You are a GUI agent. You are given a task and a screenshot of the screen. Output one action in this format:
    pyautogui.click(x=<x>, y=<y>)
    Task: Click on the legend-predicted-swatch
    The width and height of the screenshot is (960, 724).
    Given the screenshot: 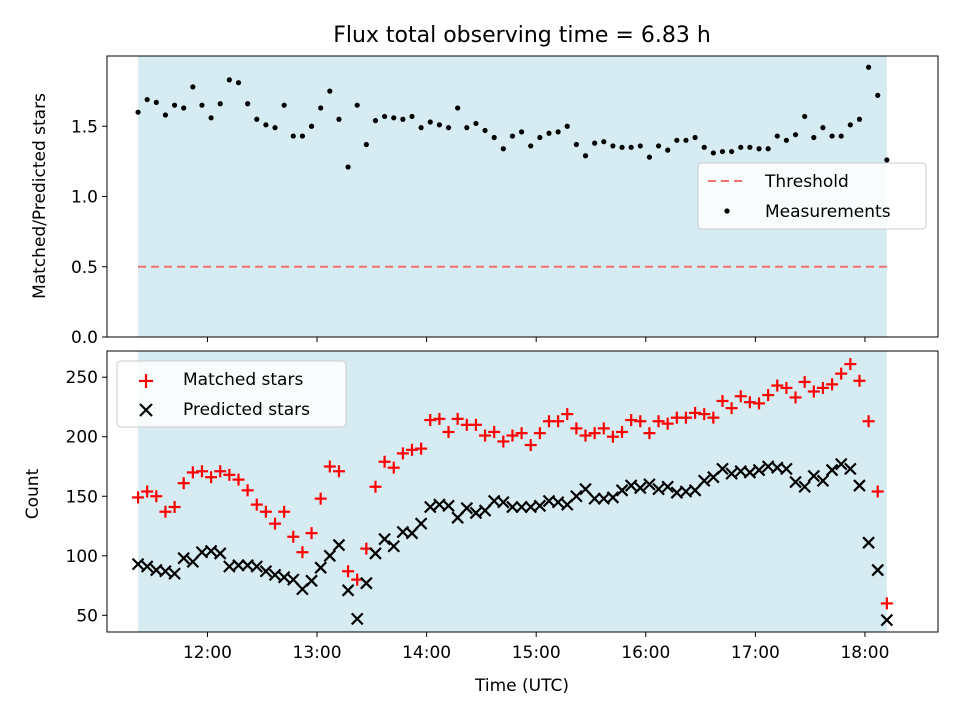 What is the action you would take?
    pyautogui.click(x=146, y=410)
    